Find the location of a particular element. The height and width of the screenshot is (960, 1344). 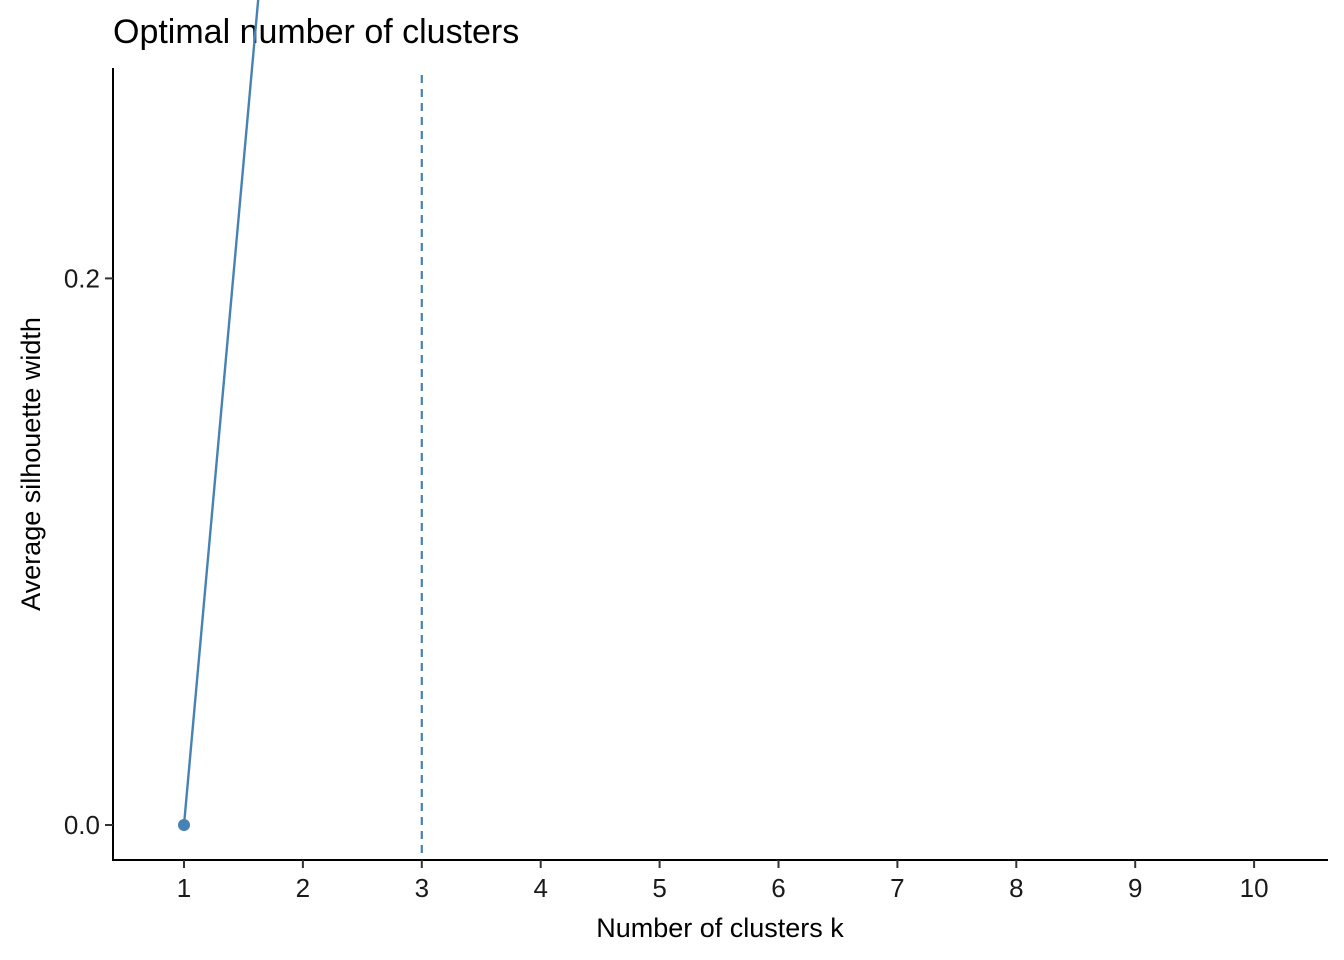

x-tick-label: 10 is located at coordinates (1254, 888).